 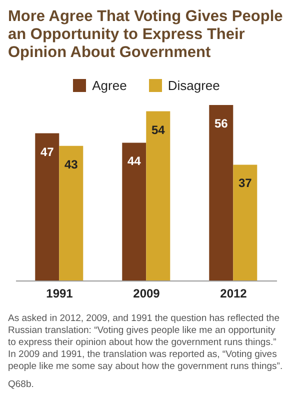 What do you see at coordinates (134, 161) in the screenshot?
I see `data-label: 44` at bounding box center [134, 161].